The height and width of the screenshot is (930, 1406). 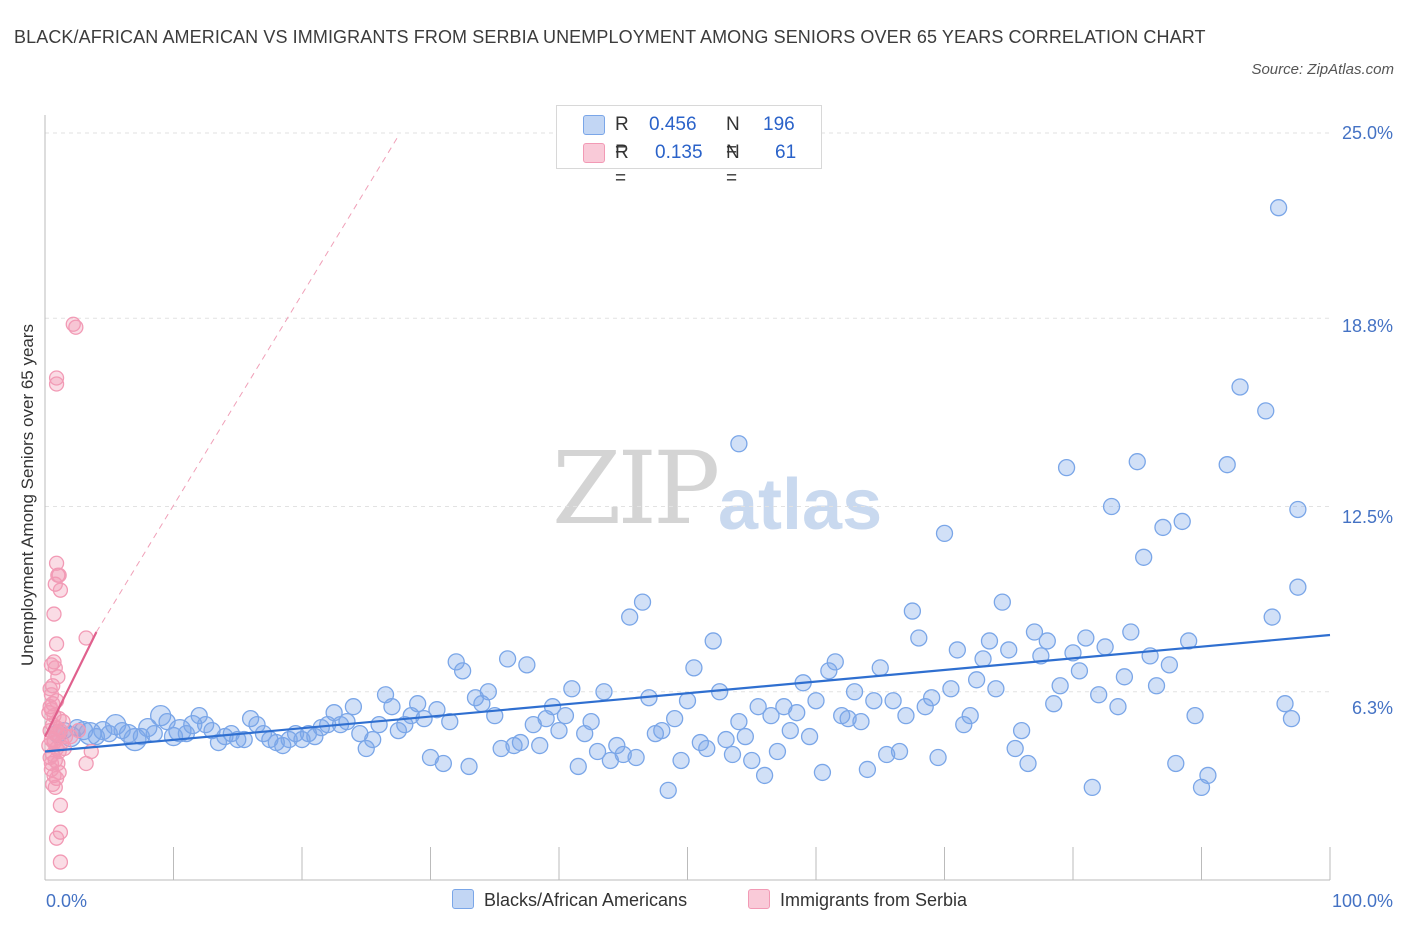 I want to click on y-tick-label-12-5: 12.5%, so click(x=1367, y=517).